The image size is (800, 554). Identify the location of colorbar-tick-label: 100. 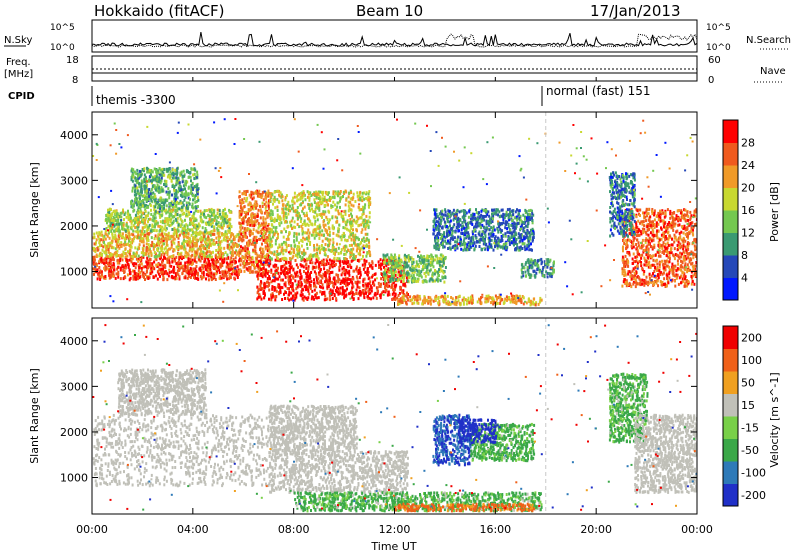
(751, 360).